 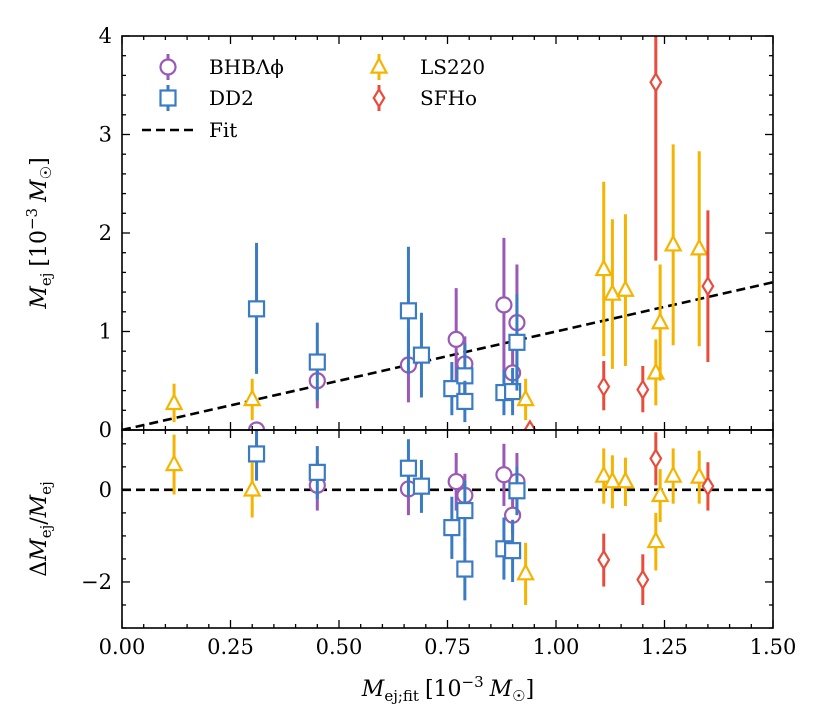 What do you see at coordinates (46, 532) in the screenshot?
I see `bottom-y-axis-label-sub: ej` at bounding box center [46, 532].